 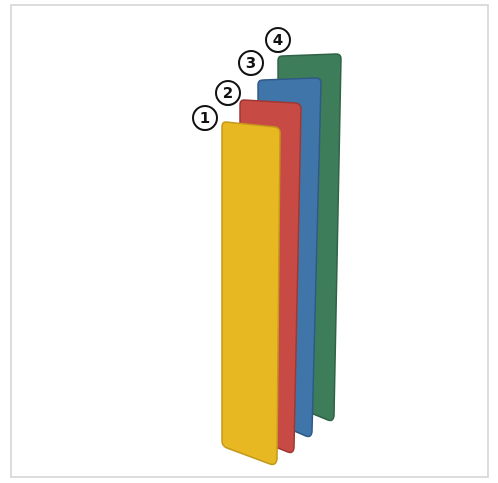 I want to click on callout-label: 3, so click(x=251, y=63).